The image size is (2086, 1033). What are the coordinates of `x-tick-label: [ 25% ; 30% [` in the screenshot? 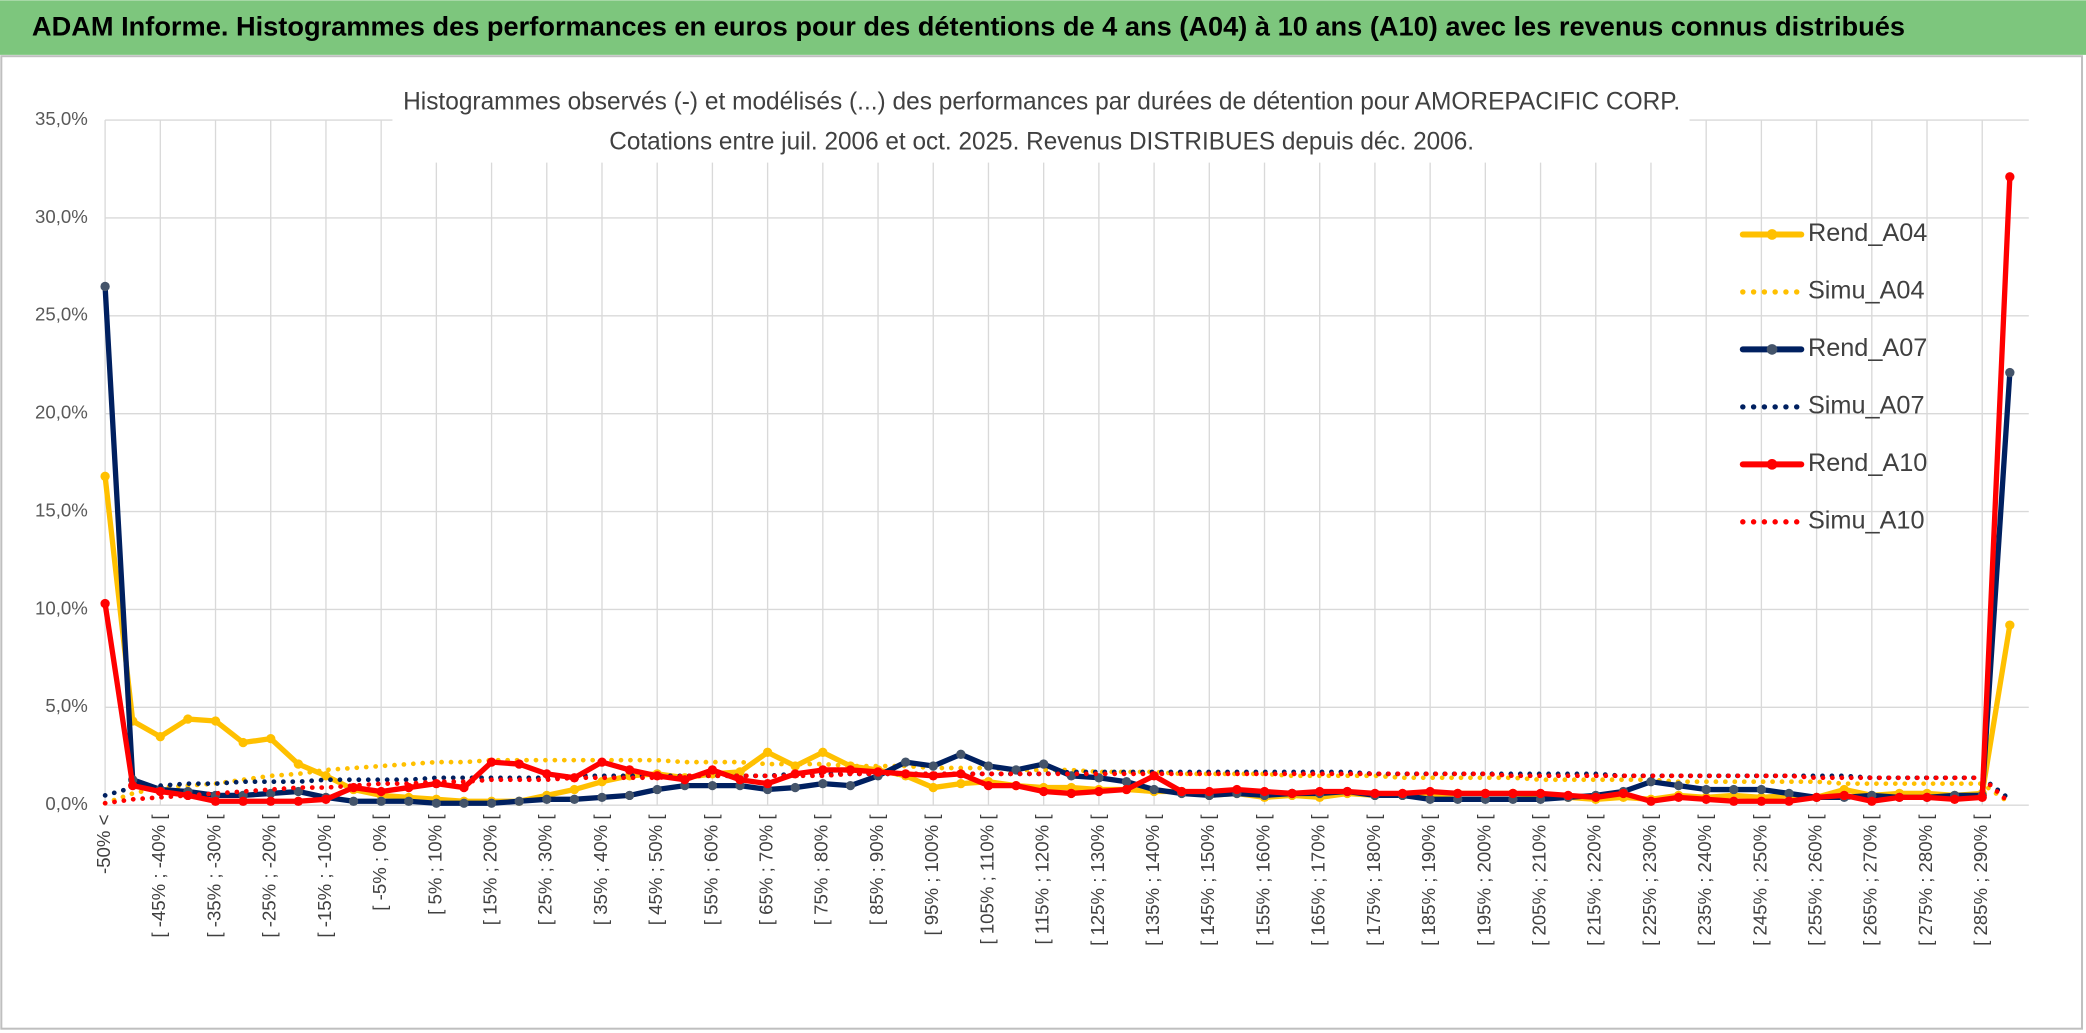 It's located at (545, 870).